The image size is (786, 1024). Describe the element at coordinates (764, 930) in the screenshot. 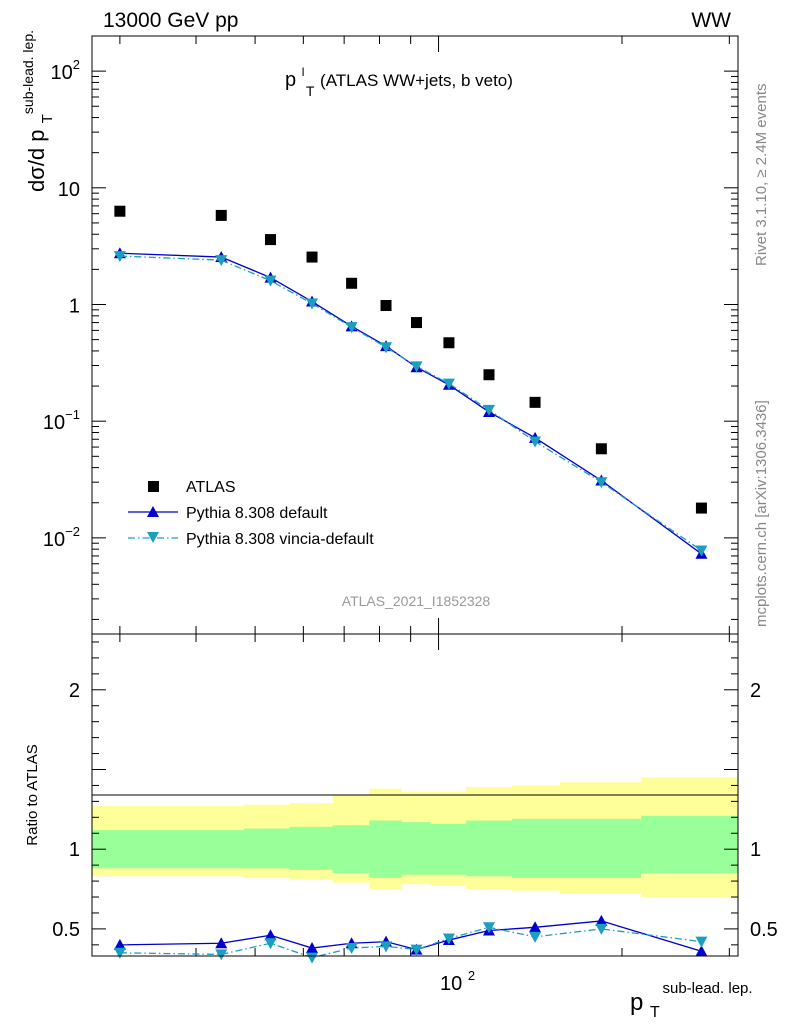

I see `ratio-y-tick-label-right: 0.5` at that location.